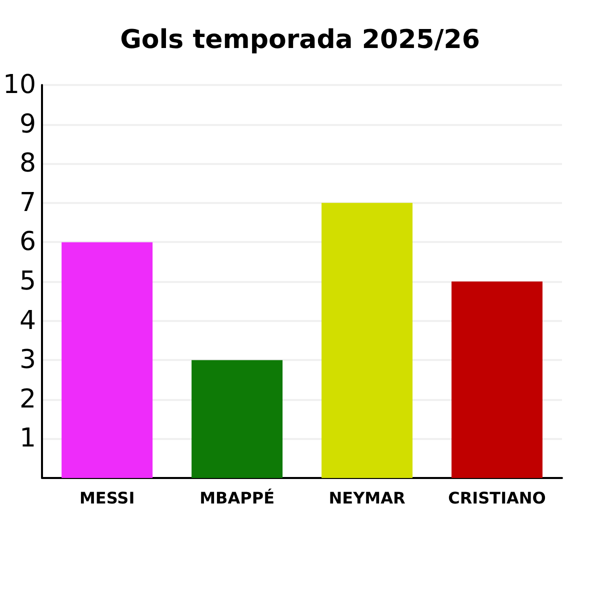  Describe the element at coordinates (300, 40) in the screenshot. I see `chart-title: Gols temporada 2025/26` at that location.